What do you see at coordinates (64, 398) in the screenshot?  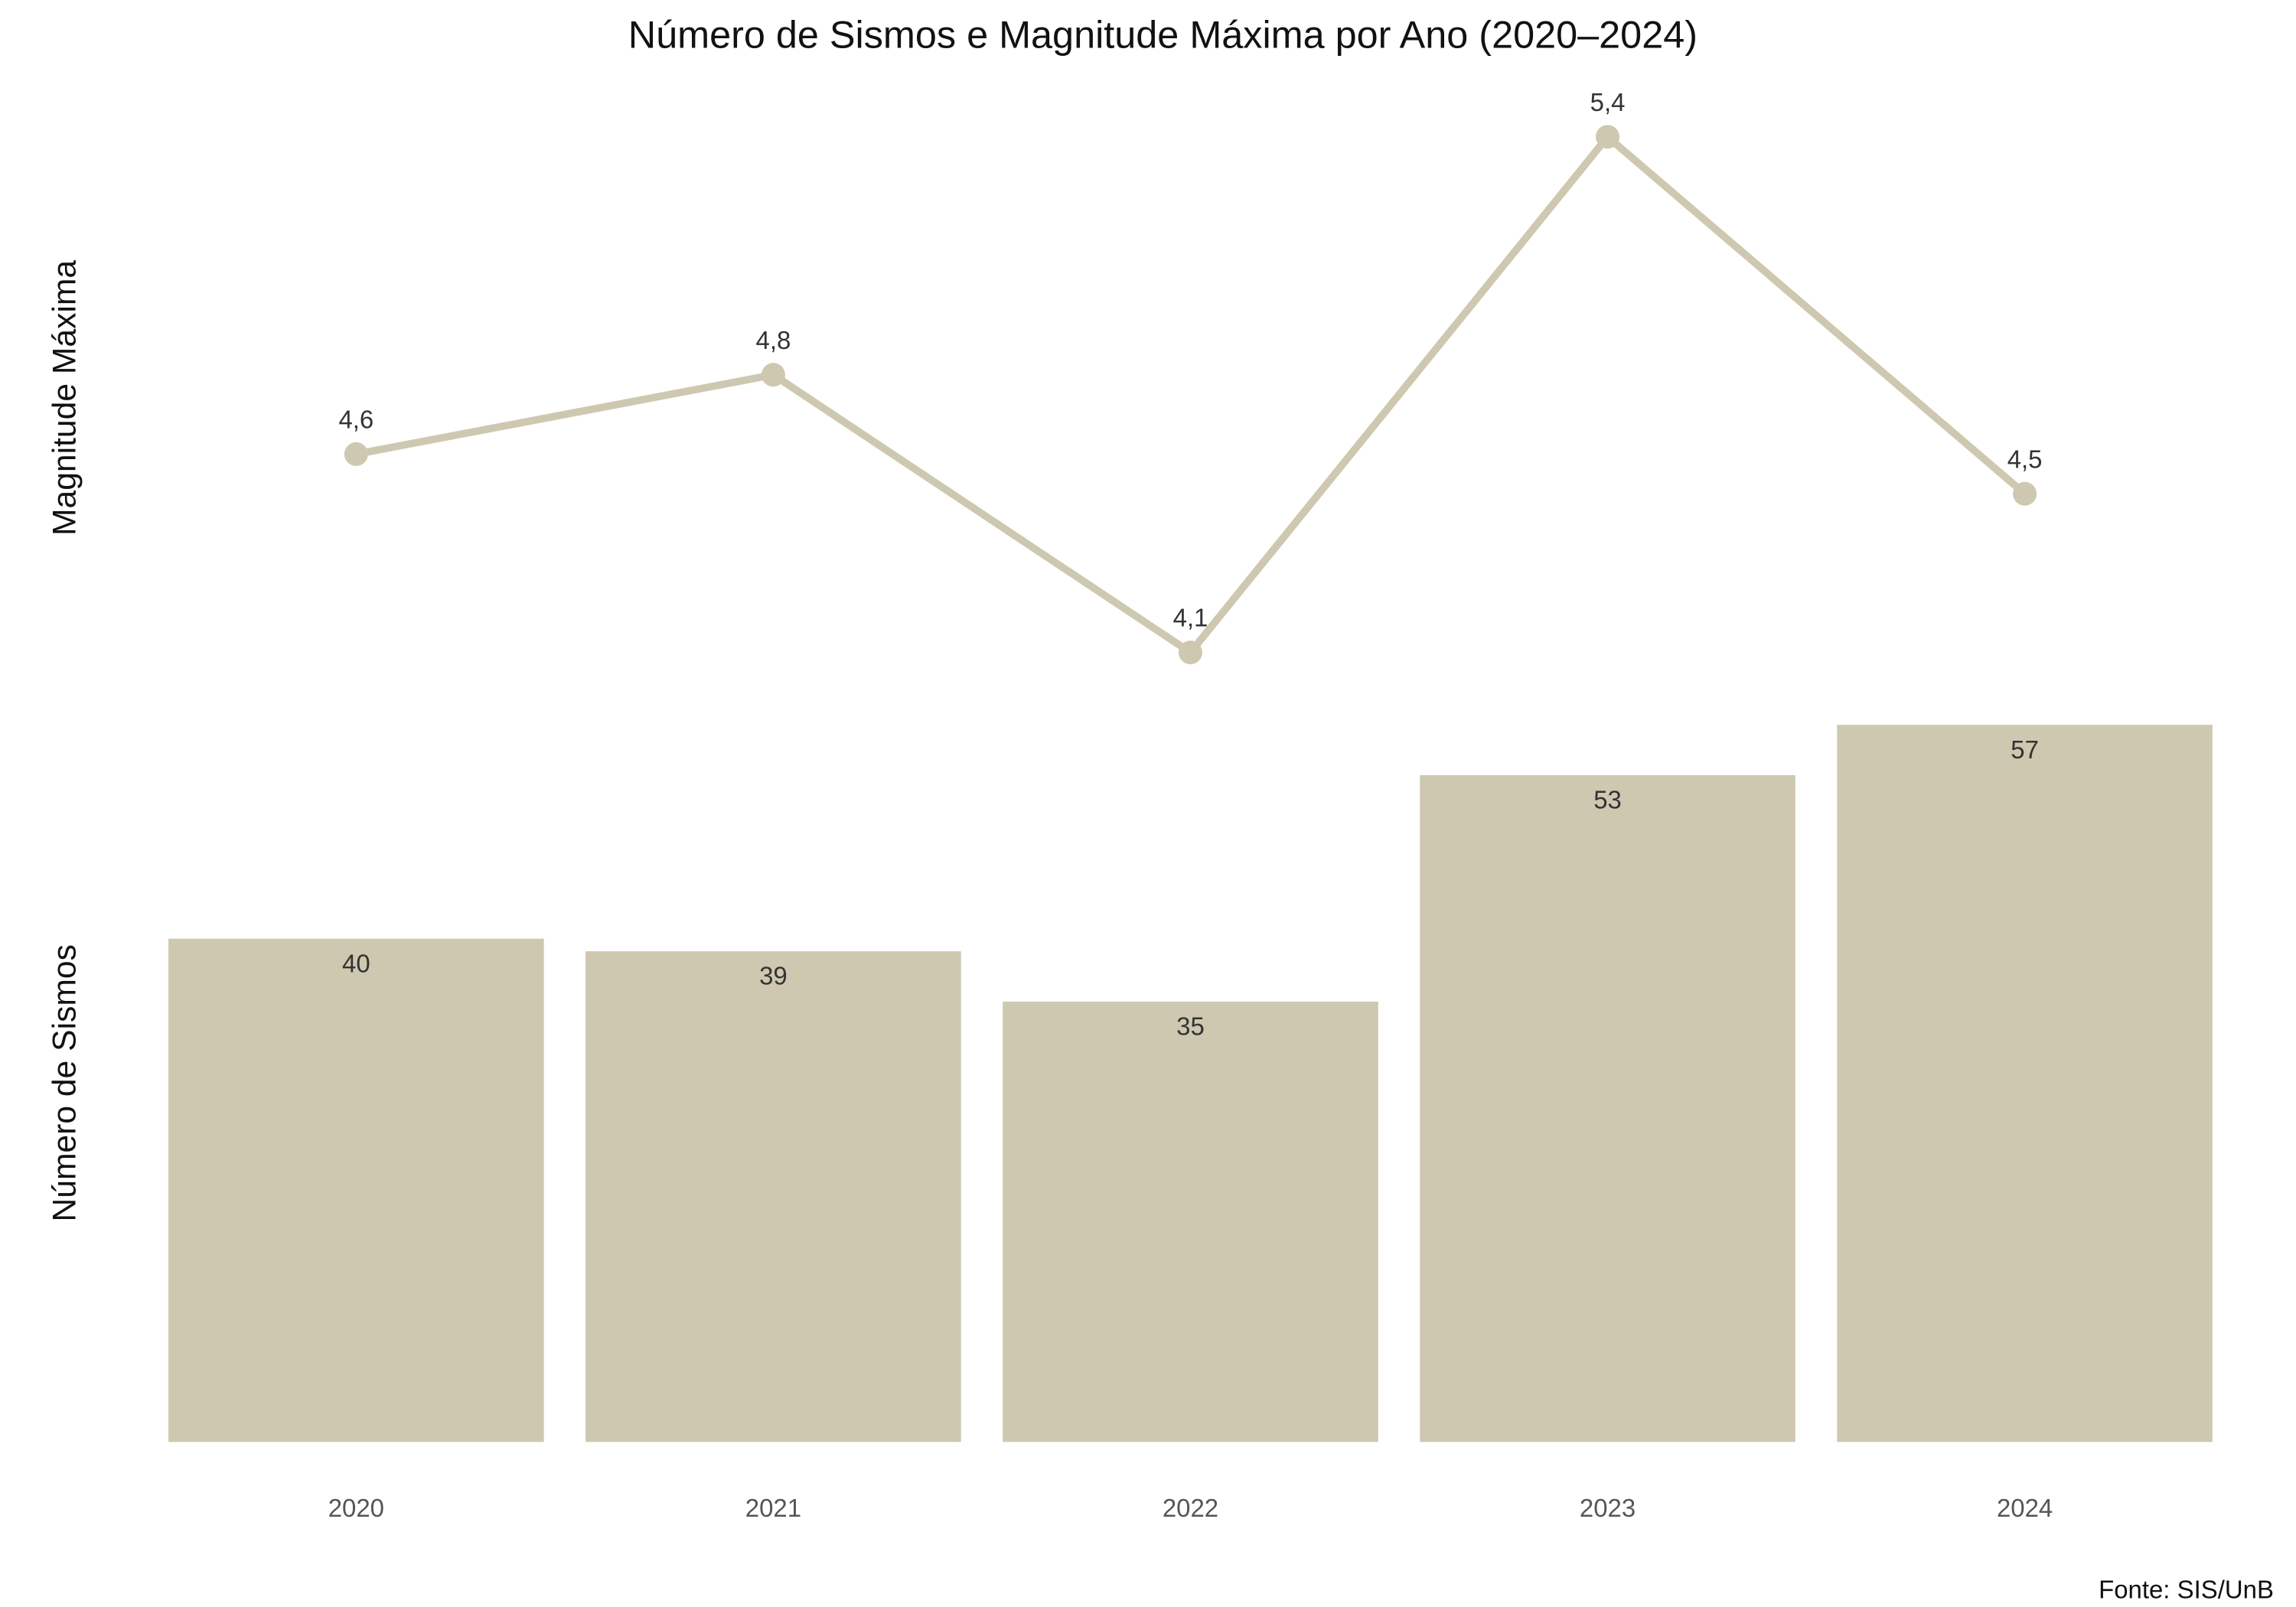 I see `y-axis-label: Magnitude Máxima` at bounding box center [64, 398].